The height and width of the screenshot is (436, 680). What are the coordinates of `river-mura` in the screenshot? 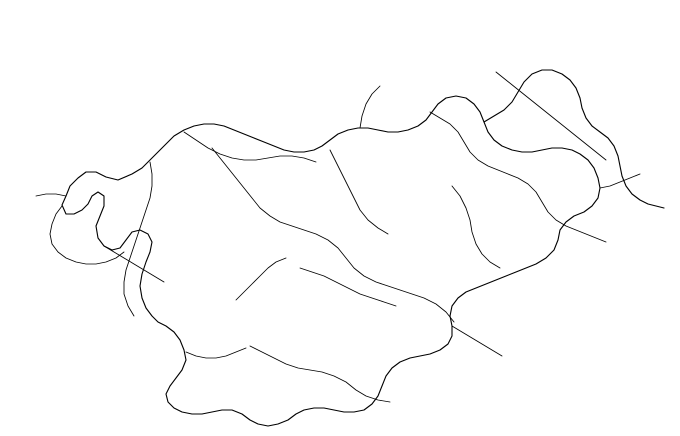 It's located at (551, 116).